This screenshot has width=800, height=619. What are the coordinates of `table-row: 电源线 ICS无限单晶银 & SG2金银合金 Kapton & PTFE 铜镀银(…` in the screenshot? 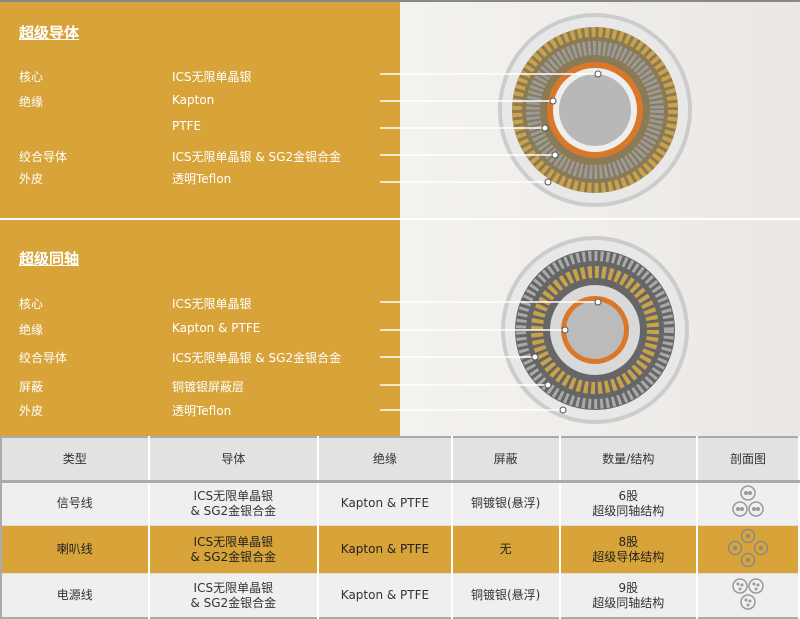 It's located at (400, 596).